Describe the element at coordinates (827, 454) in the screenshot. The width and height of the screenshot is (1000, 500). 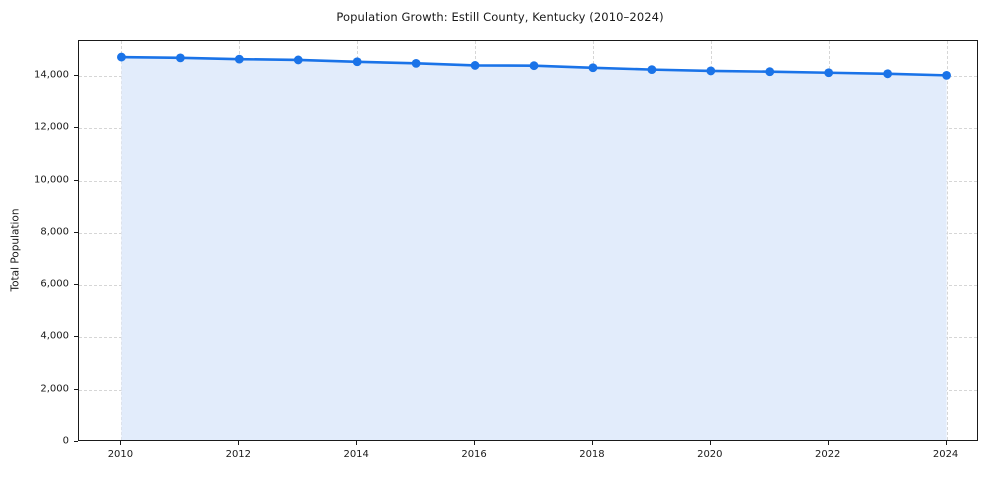
I see `x-tick-label: 2022` at that location.